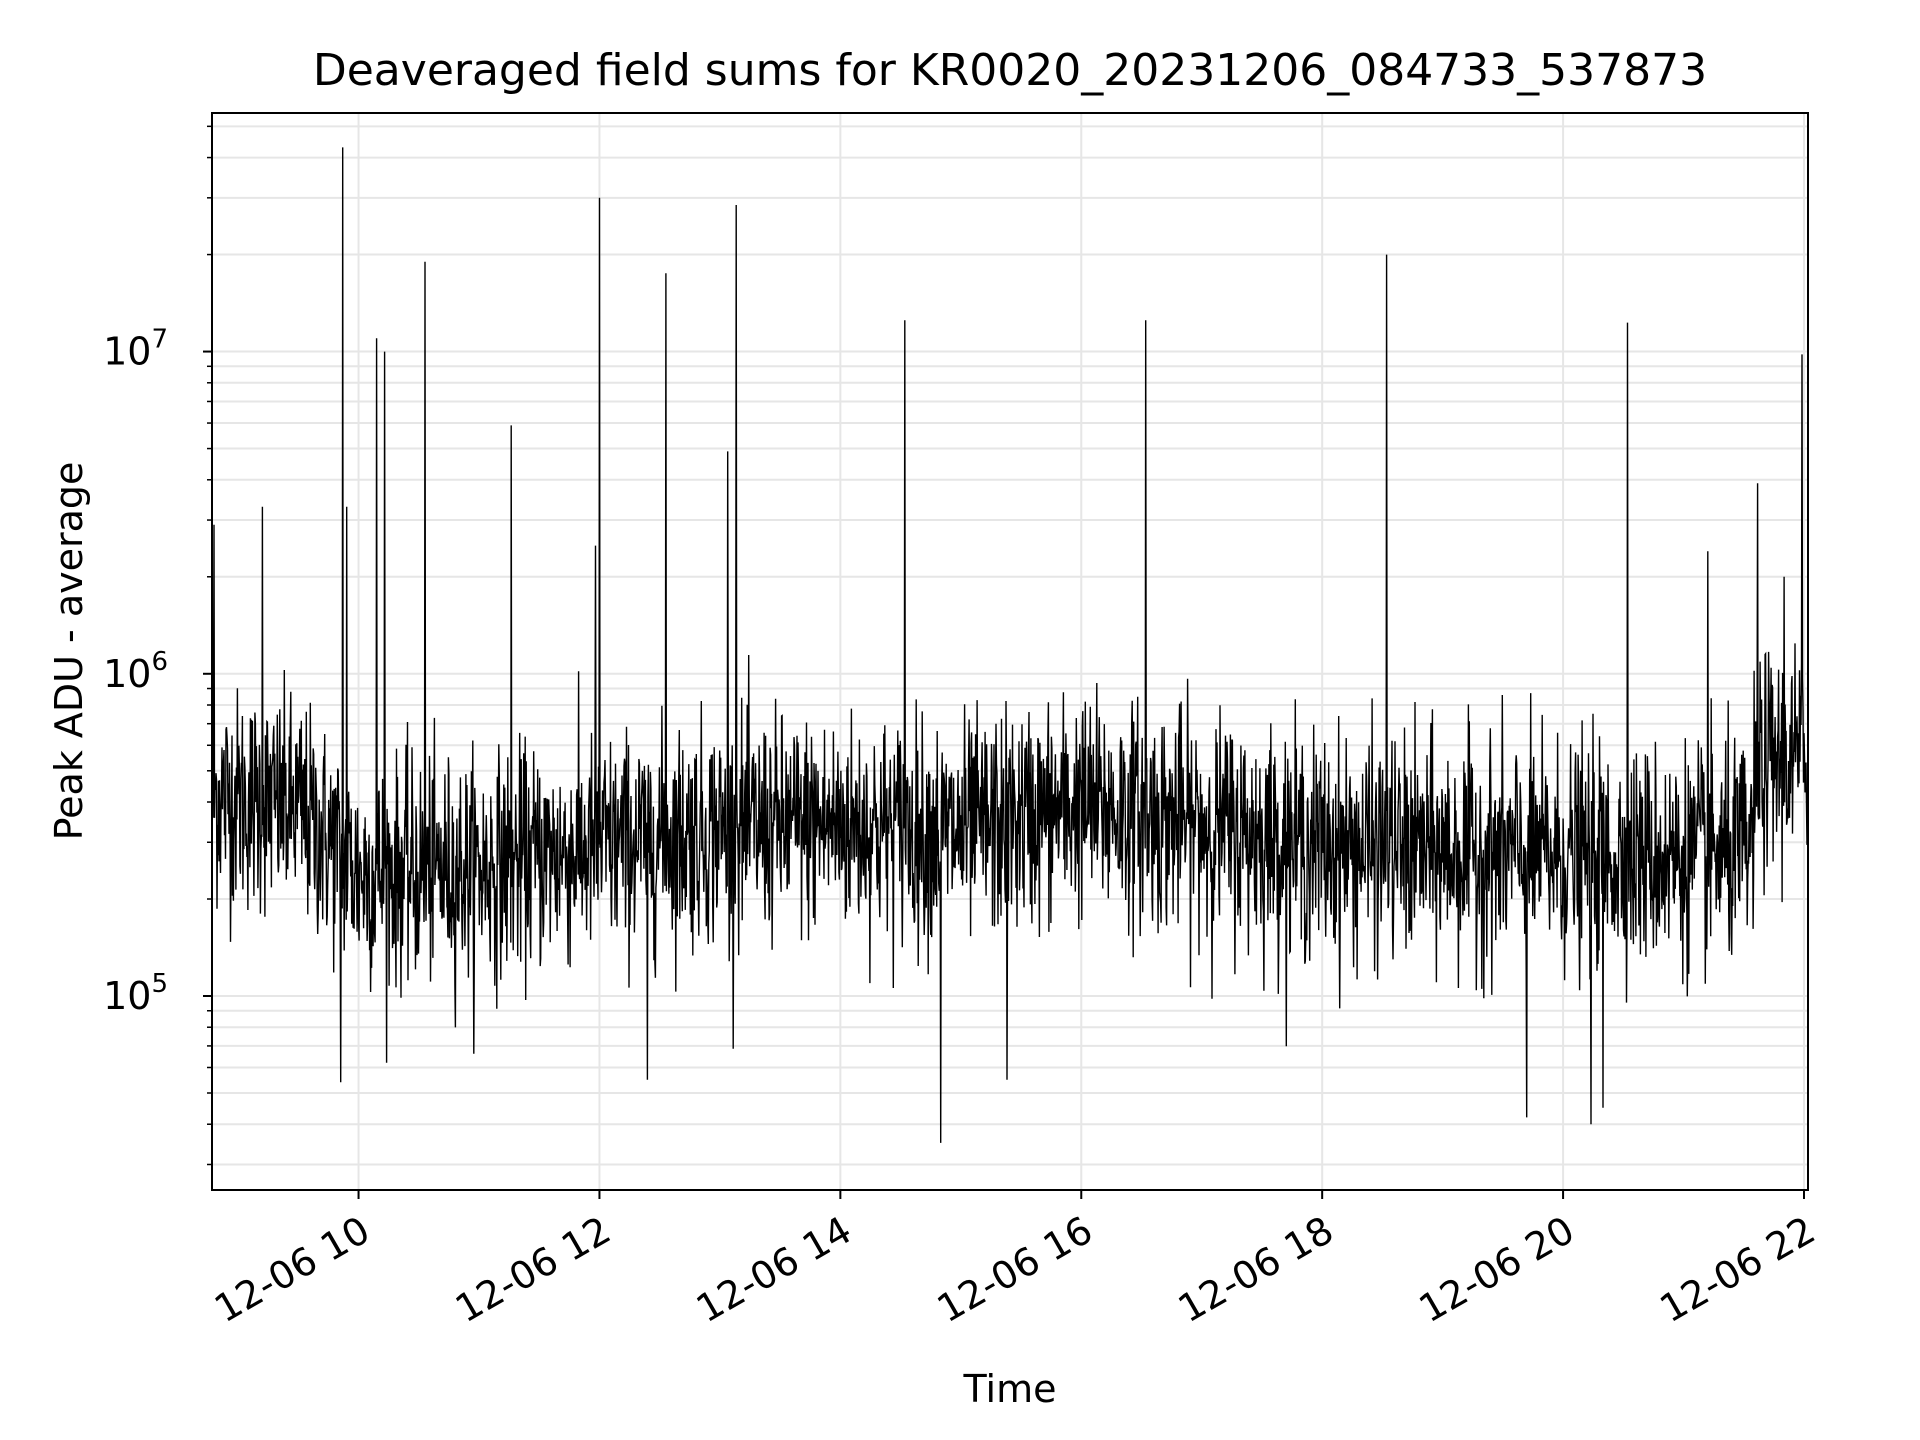 This screenshot has height=1440, width=1920. I want to click on y-tick-label: 106, so click(135, 671).